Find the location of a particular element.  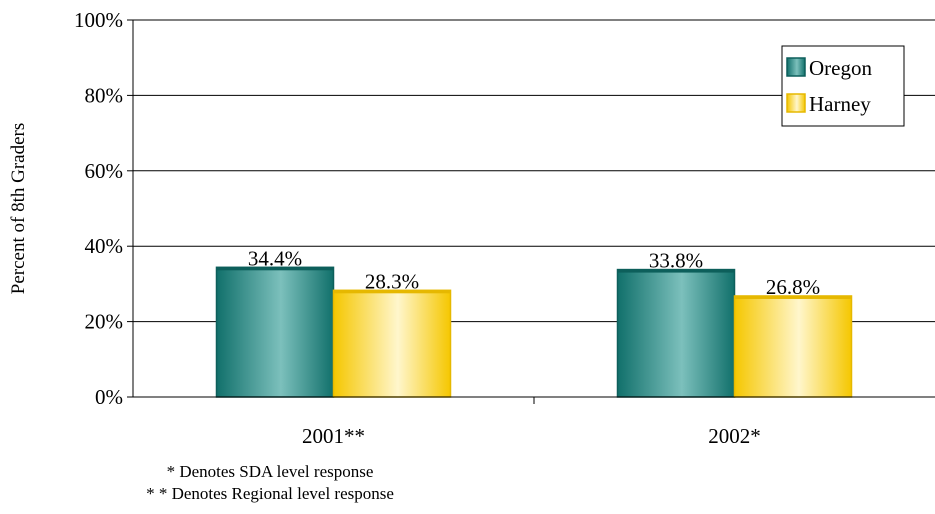

y-axis-title: Percent of 8th Graders is located at coordinates (18, 208).